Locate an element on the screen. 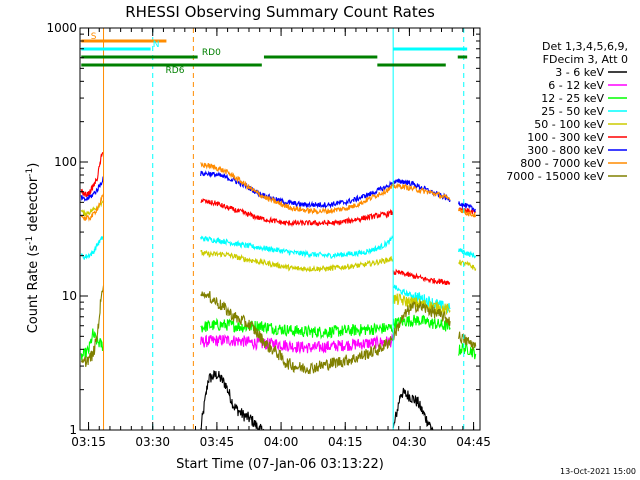 This screenshot has width=640, height=480. legend-entry: 800 - 7000 keV is located at coordinates (573, 163).